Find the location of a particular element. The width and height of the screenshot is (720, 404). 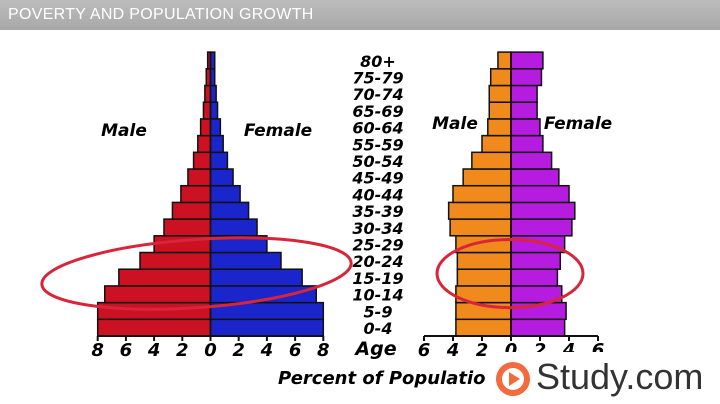

logo-text: Study.com is located at coordinates (620, 376).